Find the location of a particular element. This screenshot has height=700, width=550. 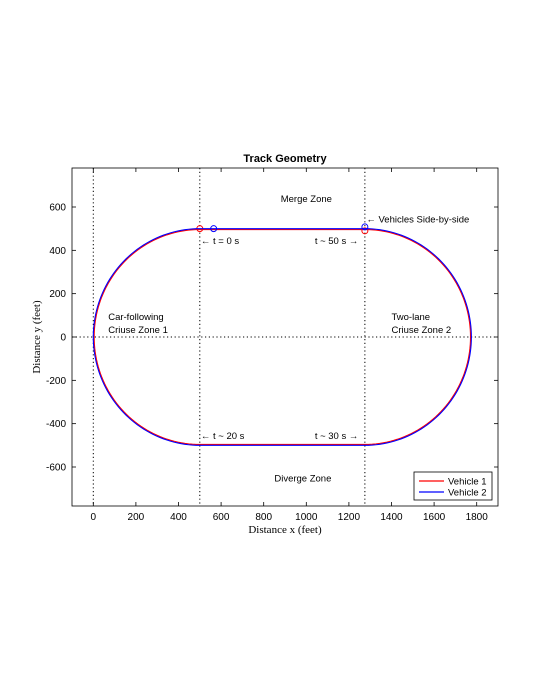

annotation-text: ← Vehicles Side-by-side is located at coordinates (417, 219).